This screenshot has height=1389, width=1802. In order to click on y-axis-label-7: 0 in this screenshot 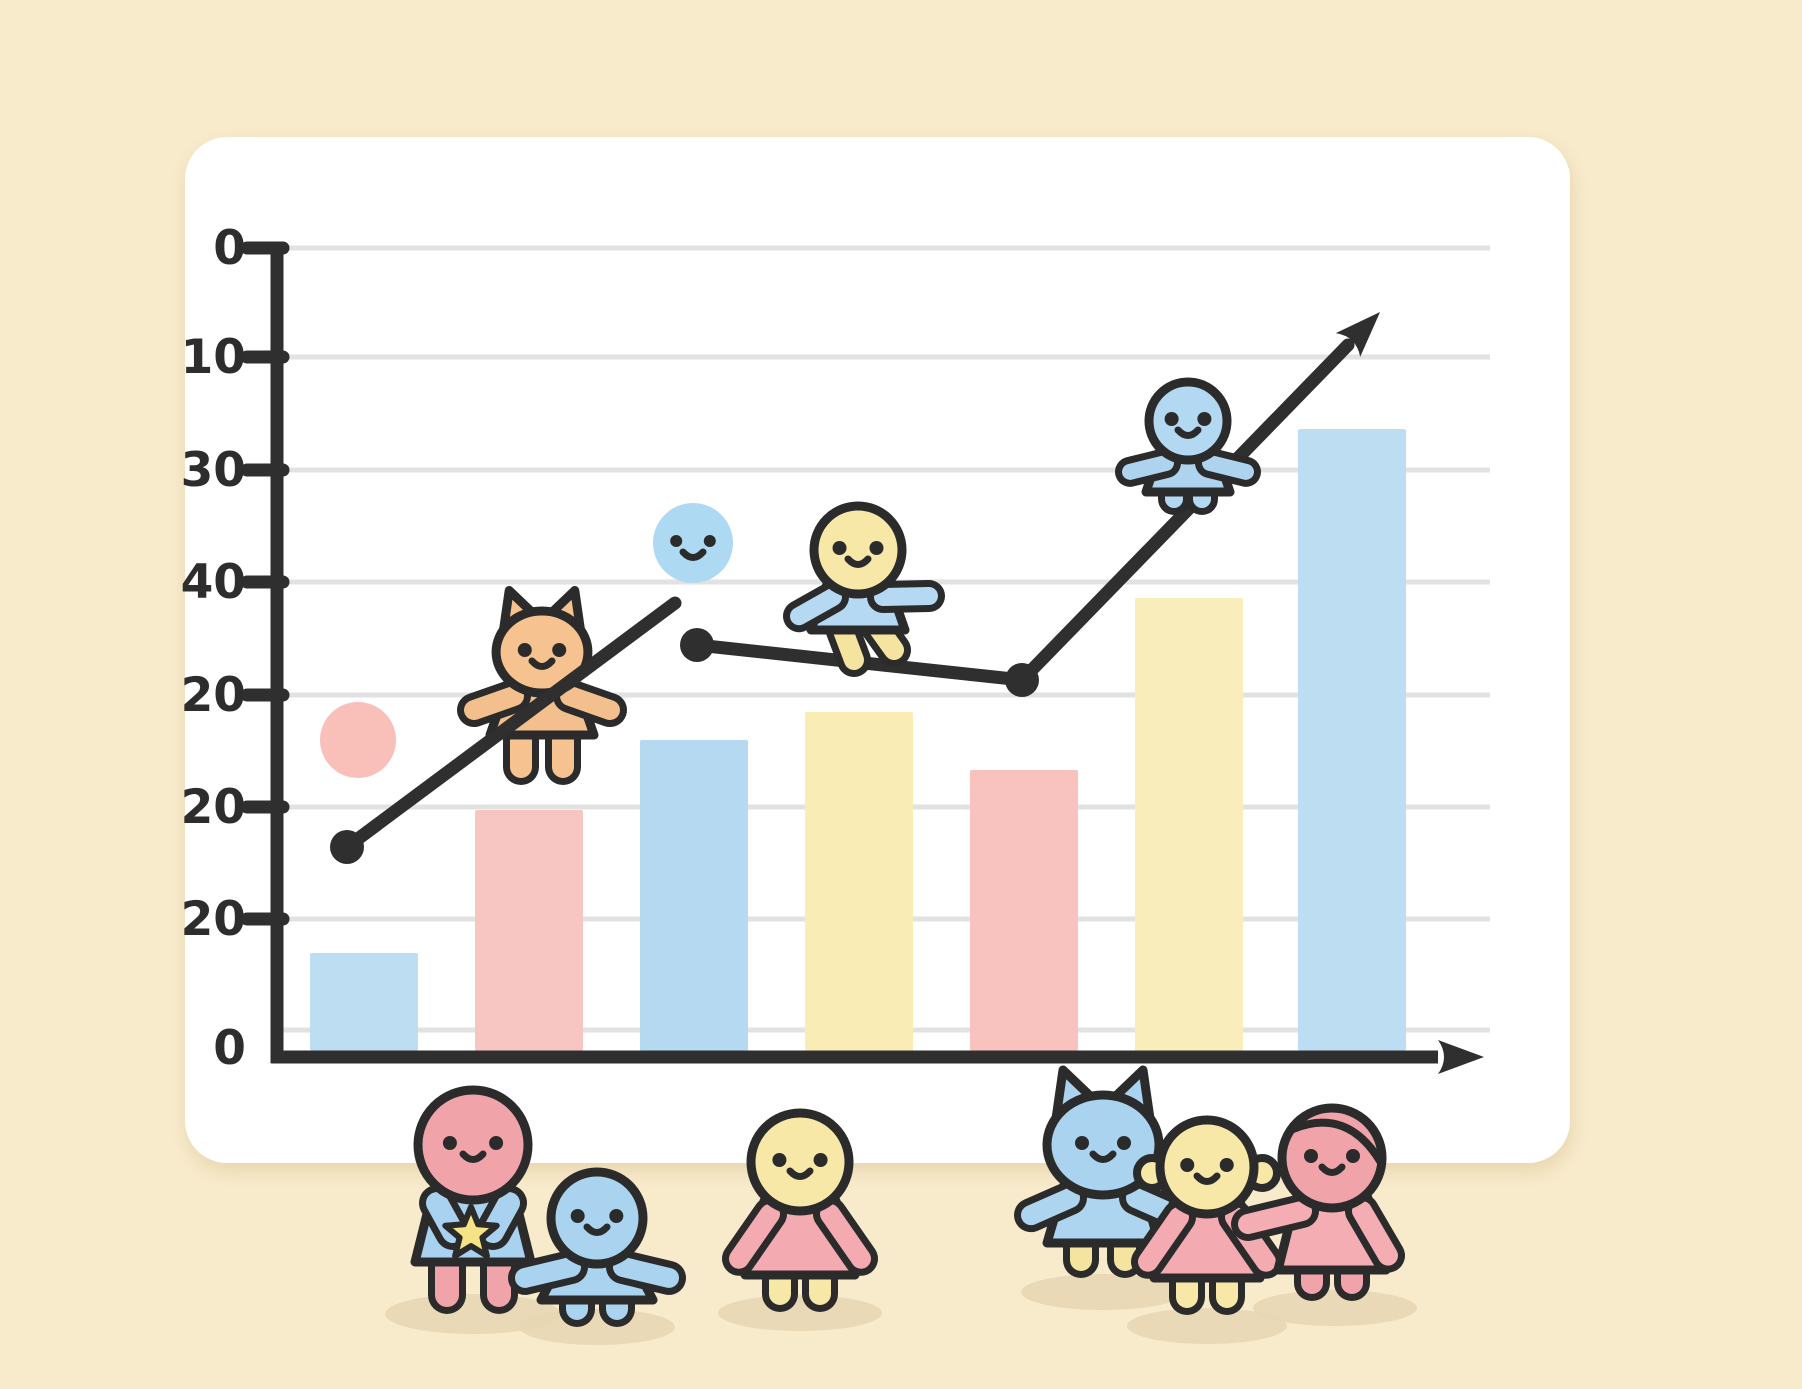, I will do `click(229, 1048)`.